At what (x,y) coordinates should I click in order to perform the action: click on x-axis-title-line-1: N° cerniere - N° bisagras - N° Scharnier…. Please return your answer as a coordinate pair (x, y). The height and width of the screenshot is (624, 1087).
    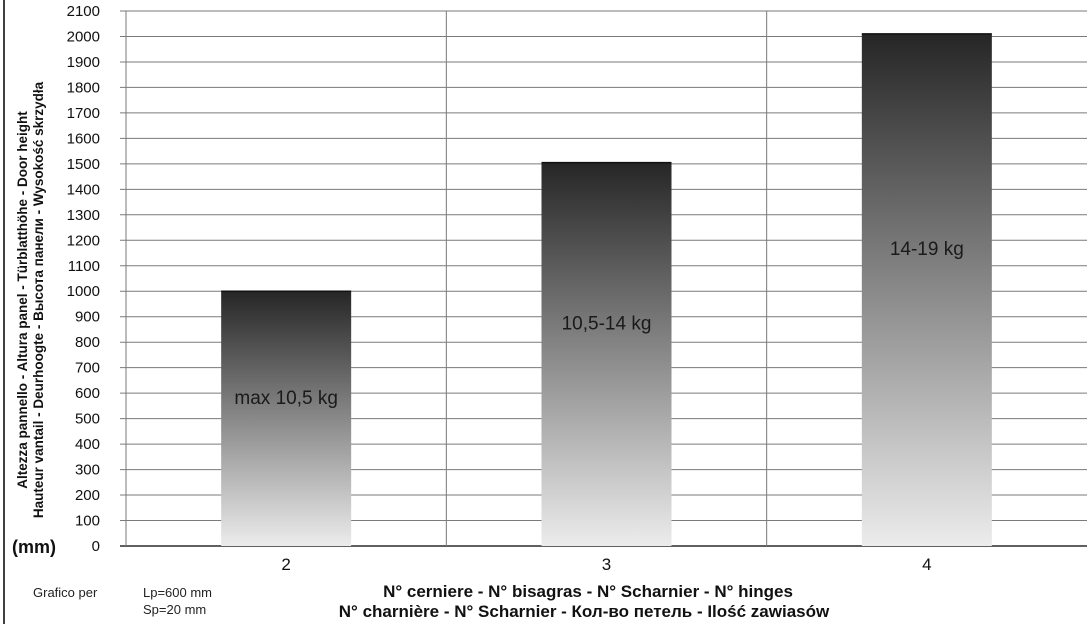
    Looking at the image, I should click on (588, 591).